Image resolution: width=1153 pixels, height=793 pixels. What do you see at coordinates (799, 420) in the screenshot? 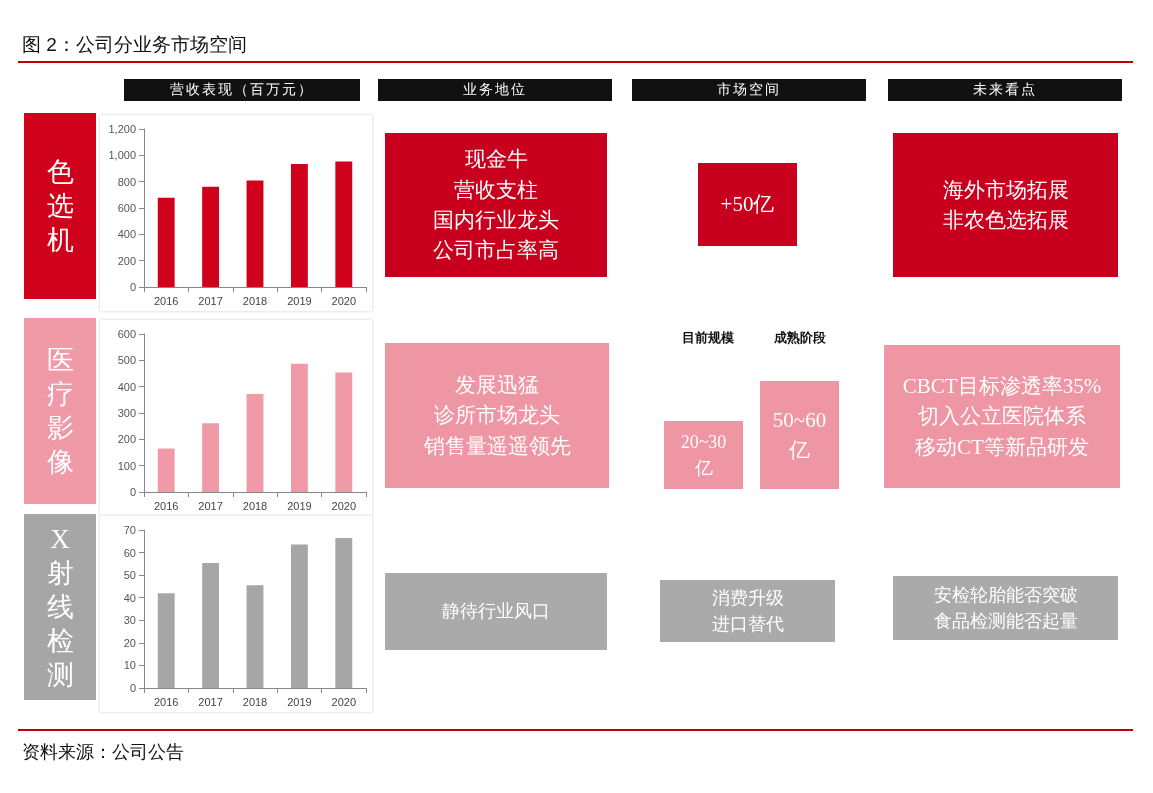
I see `text: 50~60` at bounding box center [799, 420].